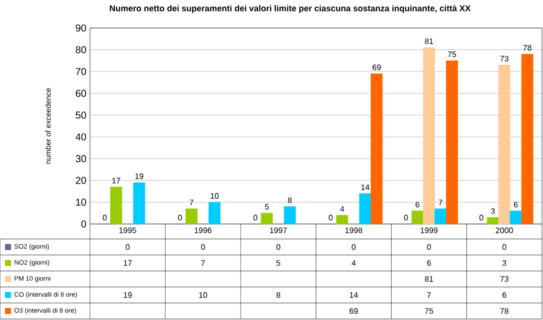 The width and height of the screenshot is (543, 320). I want to click on y-tick-label: 70, so click(81, 72).